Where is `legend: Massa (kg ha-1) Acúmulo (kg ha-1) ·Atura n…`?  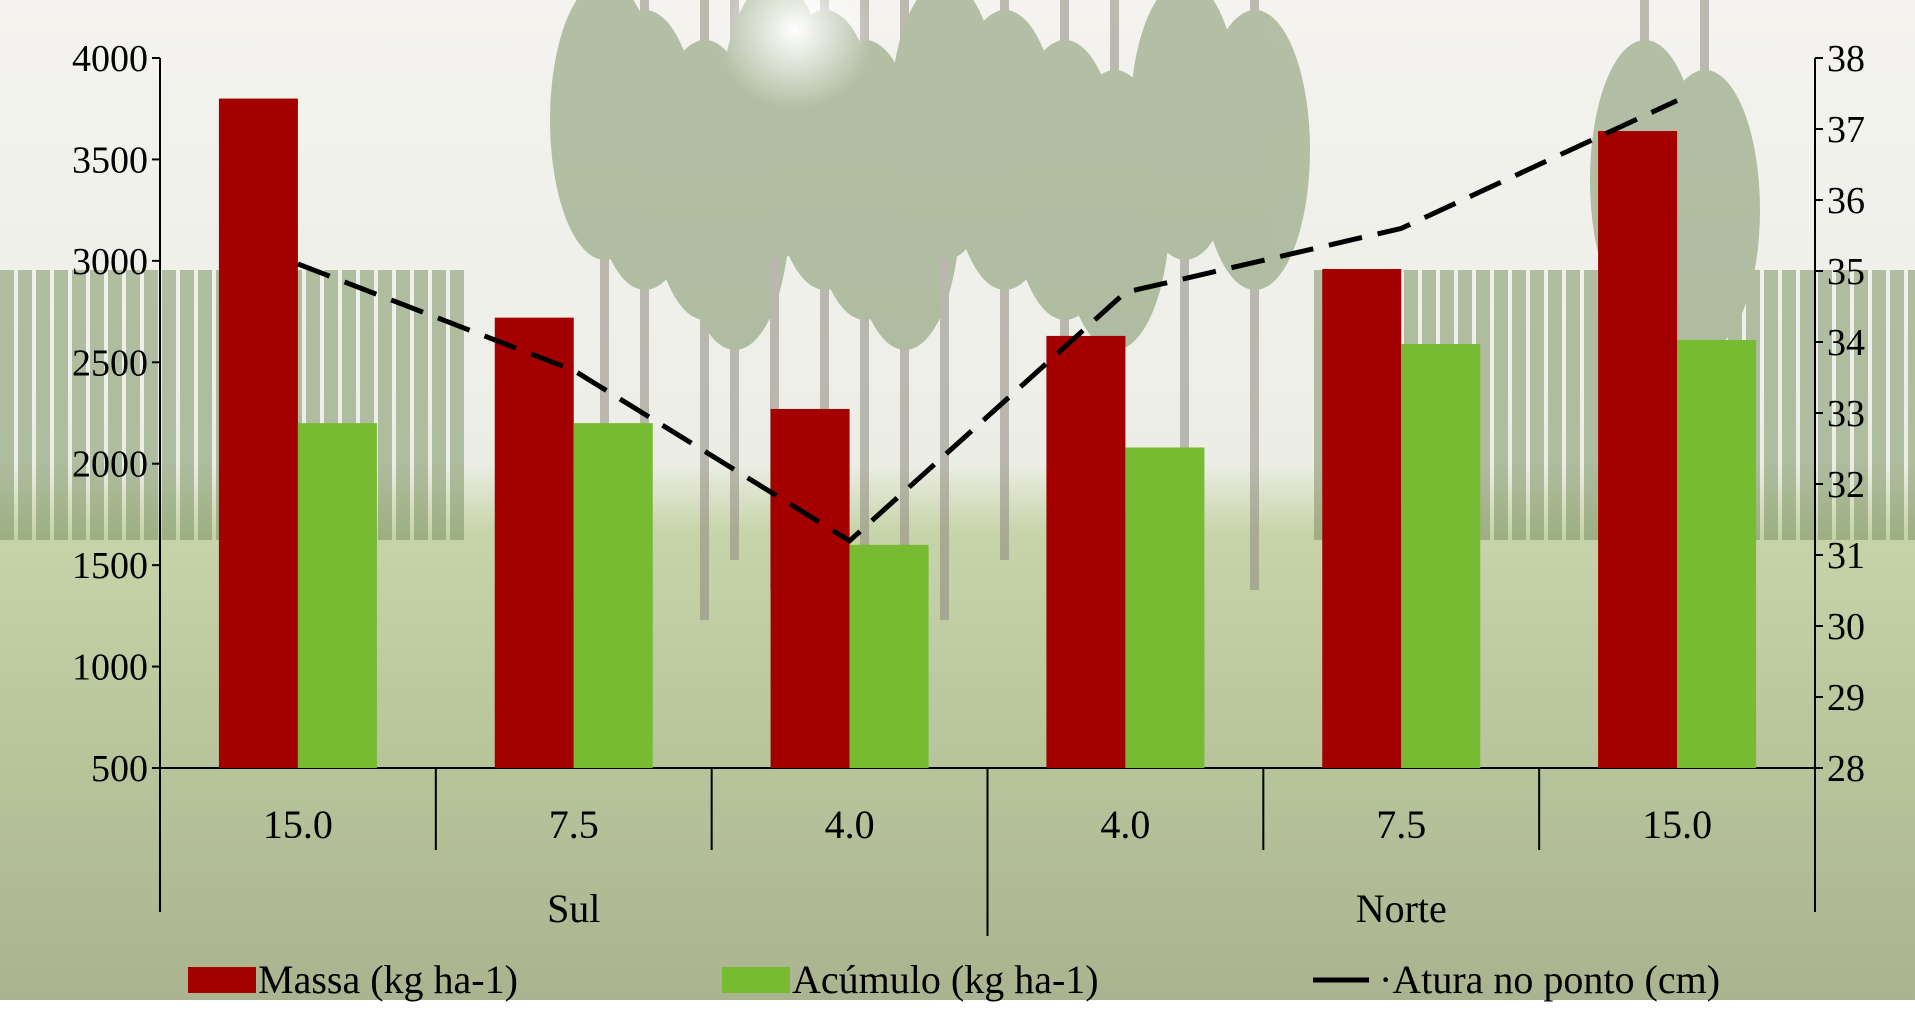
legend: Massa (kg ha-1) Acúmulo (kg ha-1) ·Atura n… is located at coordinates (954, 979).